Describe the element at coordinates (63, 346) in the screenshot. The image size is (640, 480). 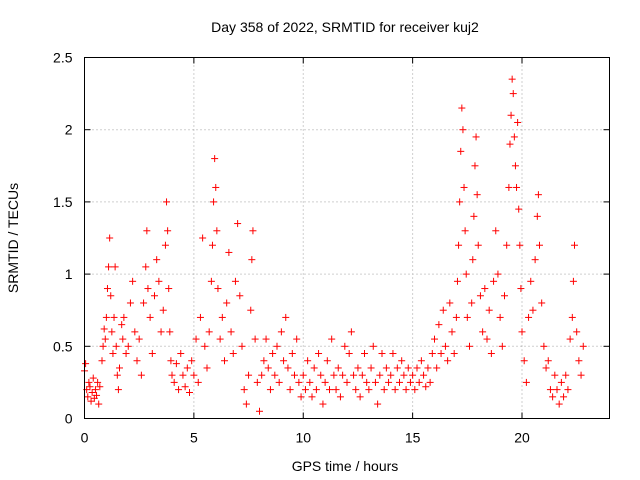
I see `y-tick-label: 0.5` at that location.